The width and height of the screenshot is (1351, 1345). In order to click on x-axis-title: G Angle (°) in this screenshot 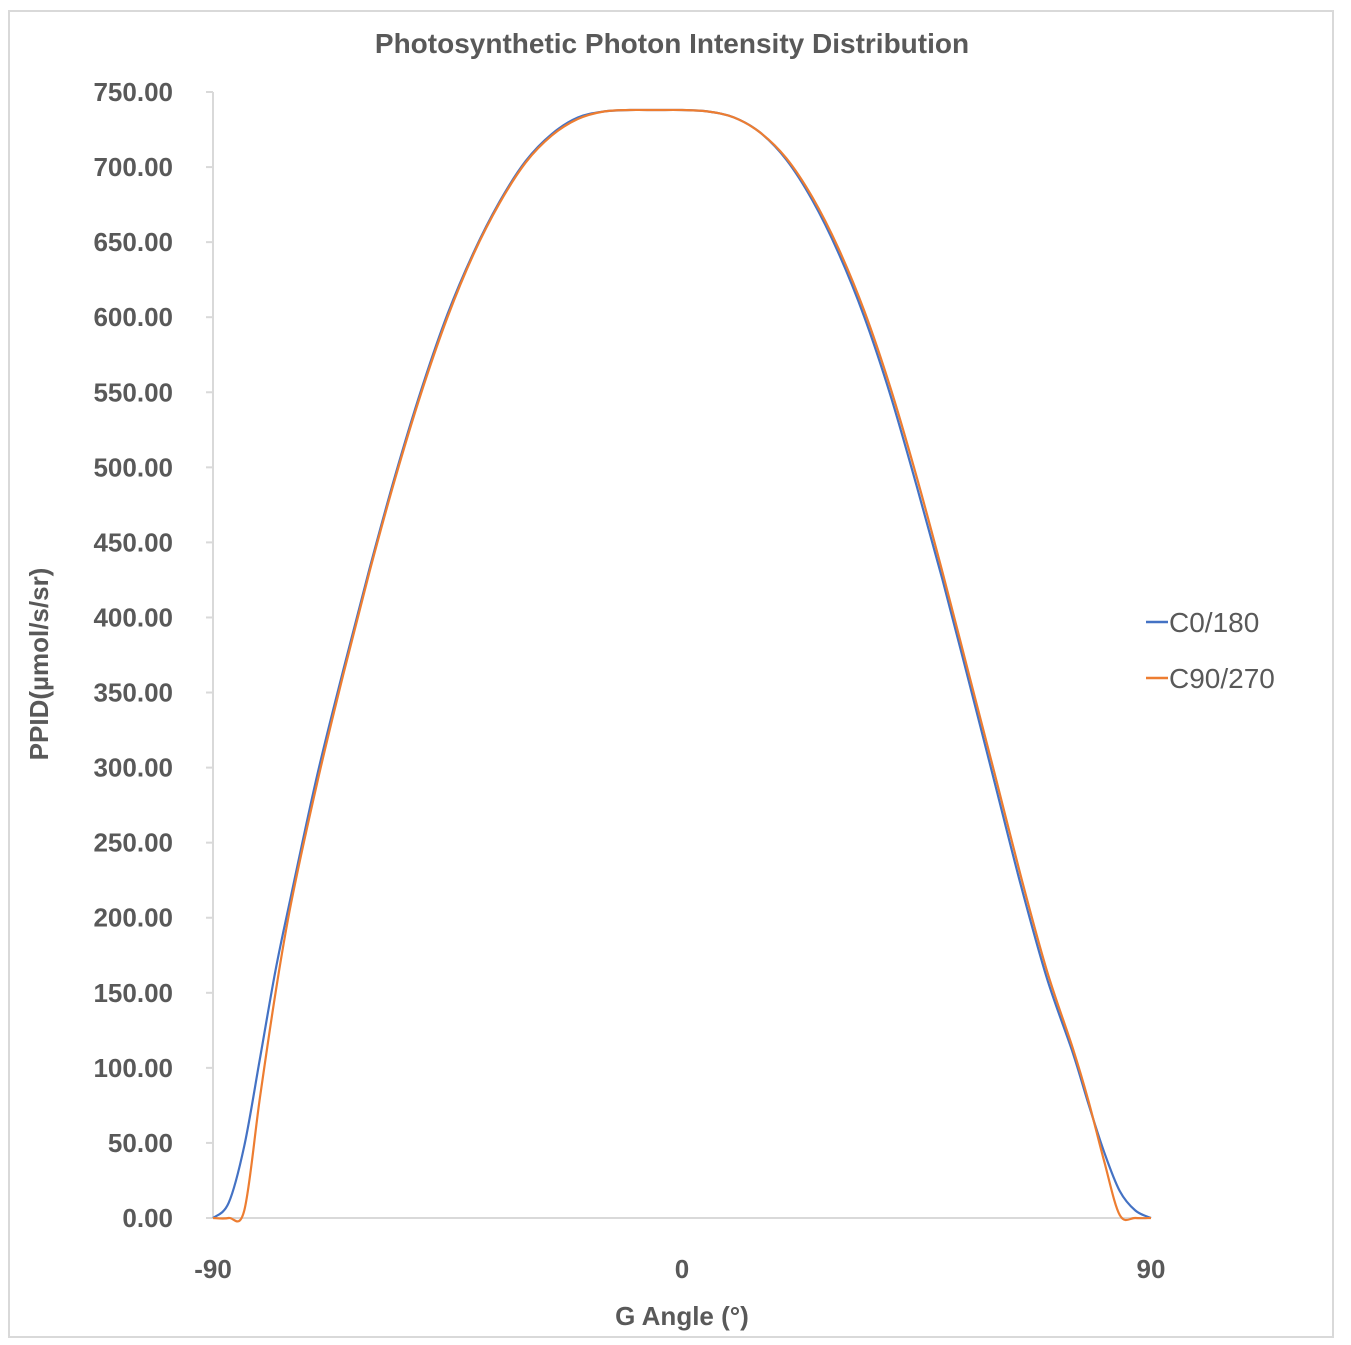, I will do `click(682, 1316)`.